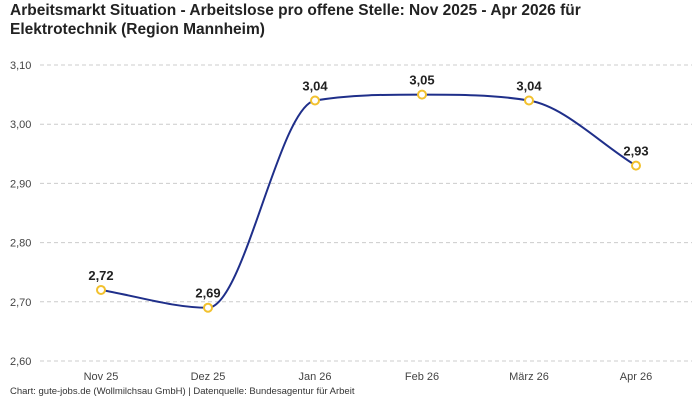  What do you see at coordinates (314, 377) in the screenshot?
I see `x-tick-label: Jan 26` at bounding box center [314, 377].